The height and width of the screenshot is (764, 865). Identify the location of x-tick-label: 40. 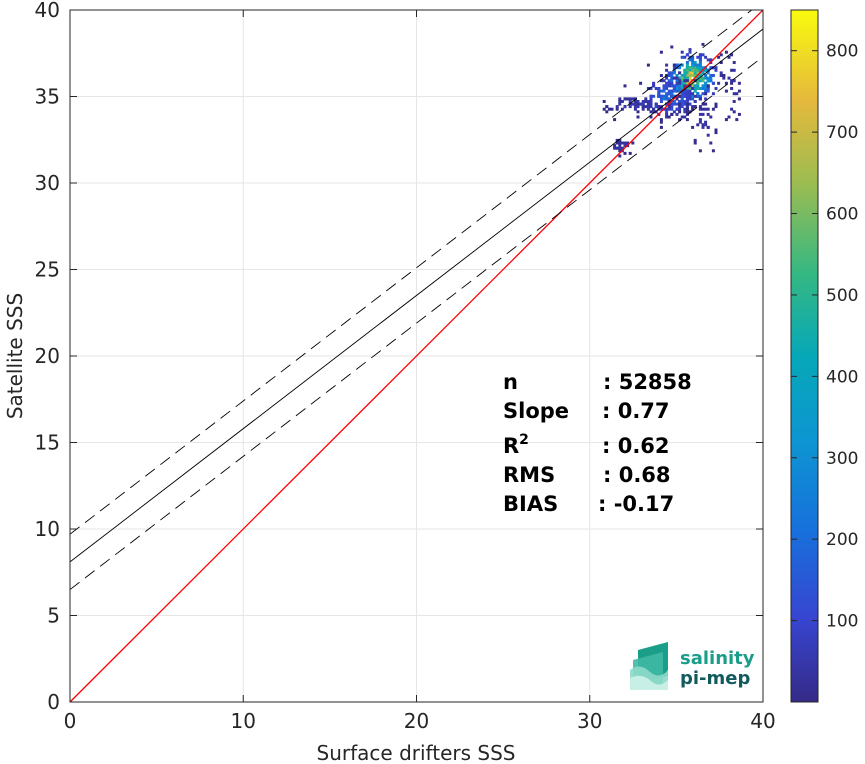
(762, 721).